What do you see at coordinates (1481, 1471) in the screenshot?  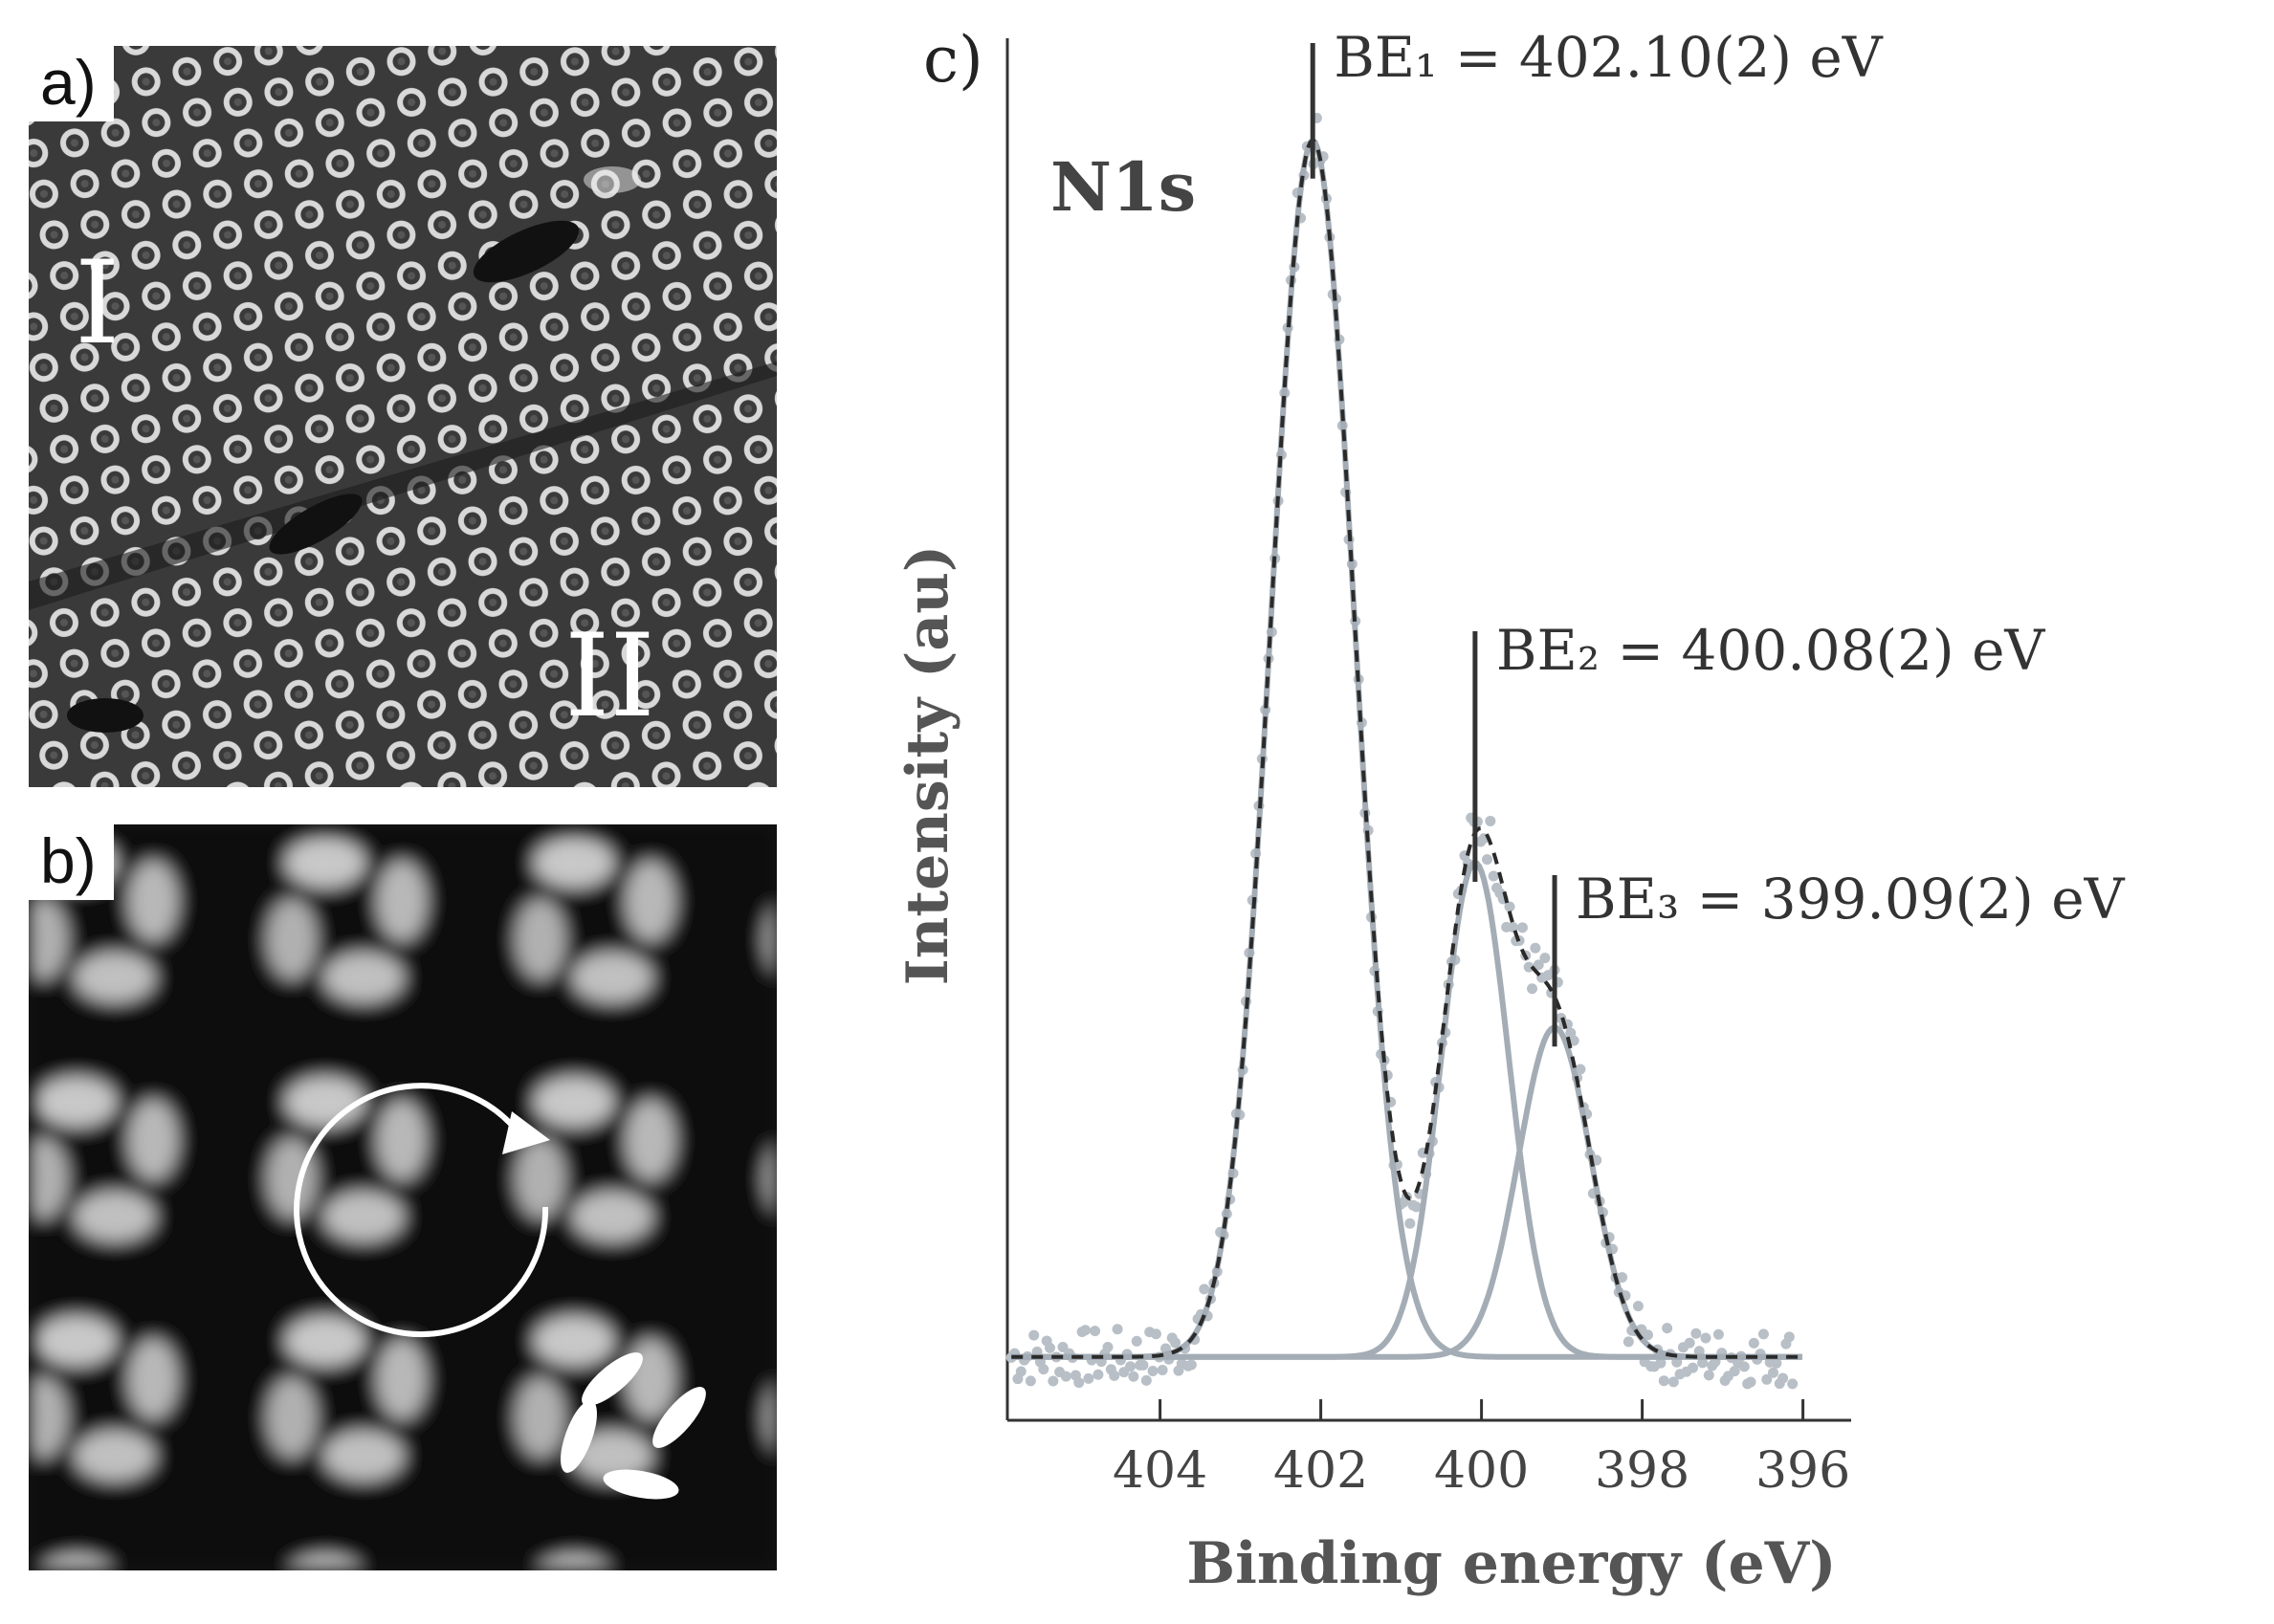 I see `x-tick-label-400: 400` at bounding box center [1481, 1471].